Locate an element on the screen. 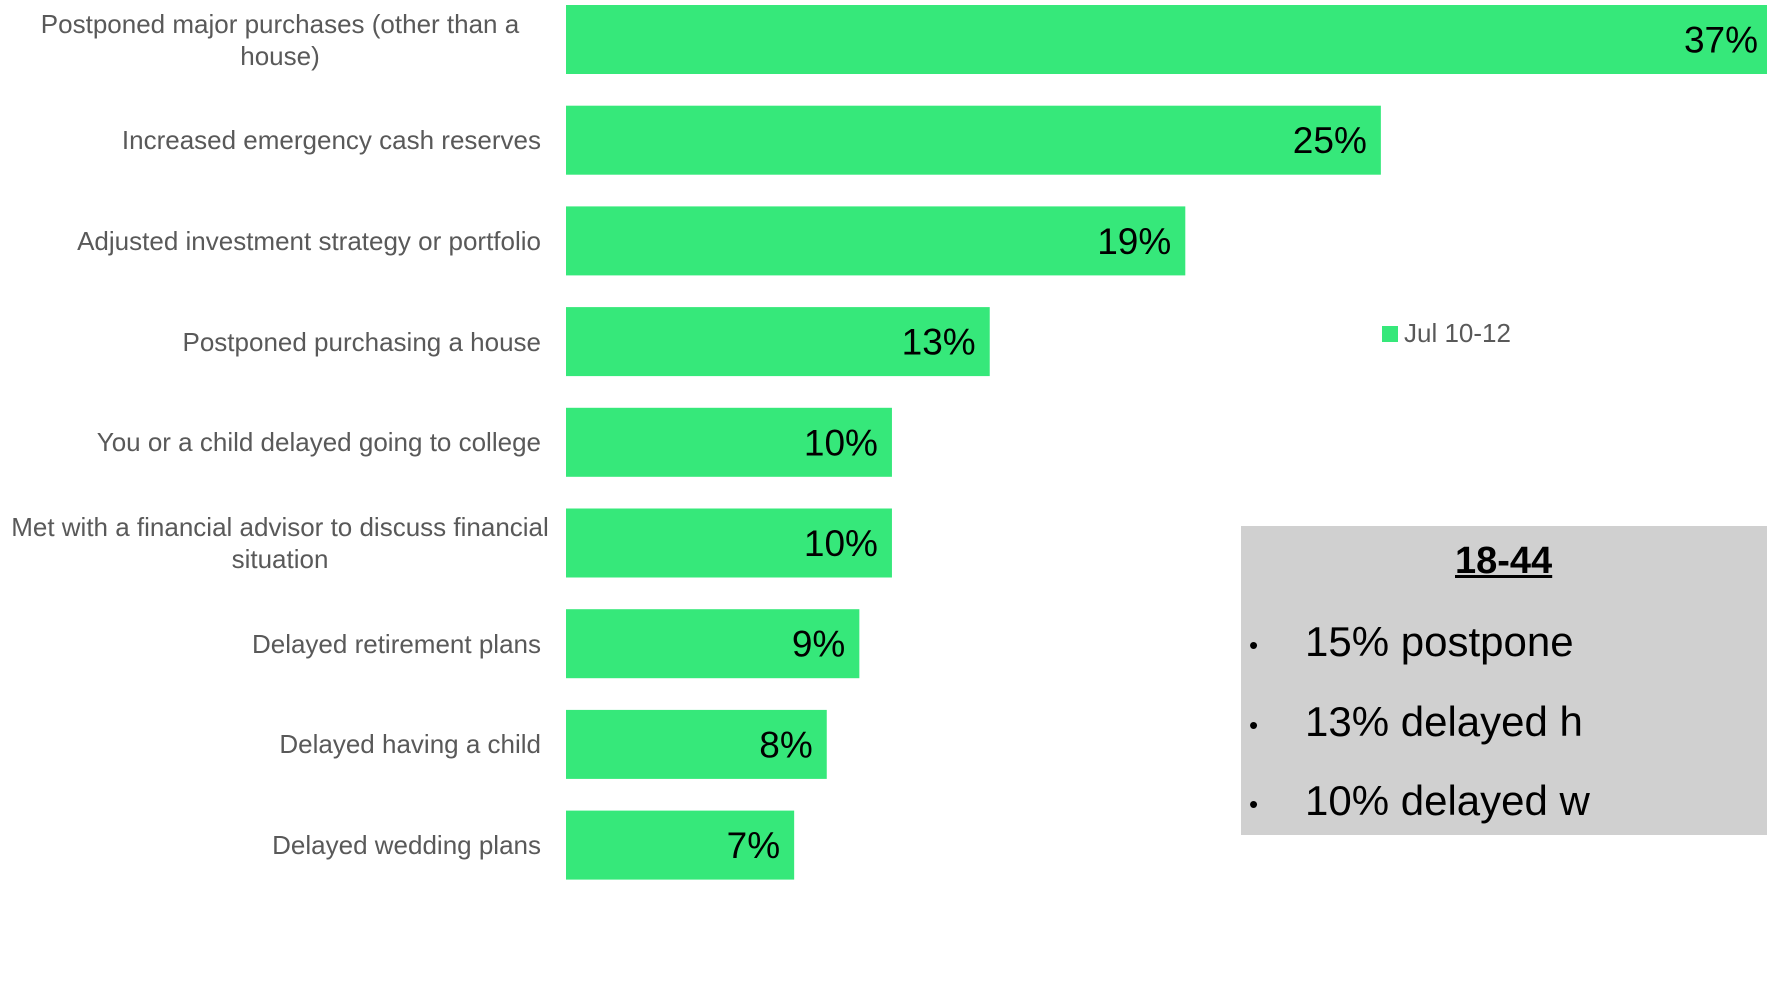  category-label: Delayed retirement plans is located at coordinates (396, 643).